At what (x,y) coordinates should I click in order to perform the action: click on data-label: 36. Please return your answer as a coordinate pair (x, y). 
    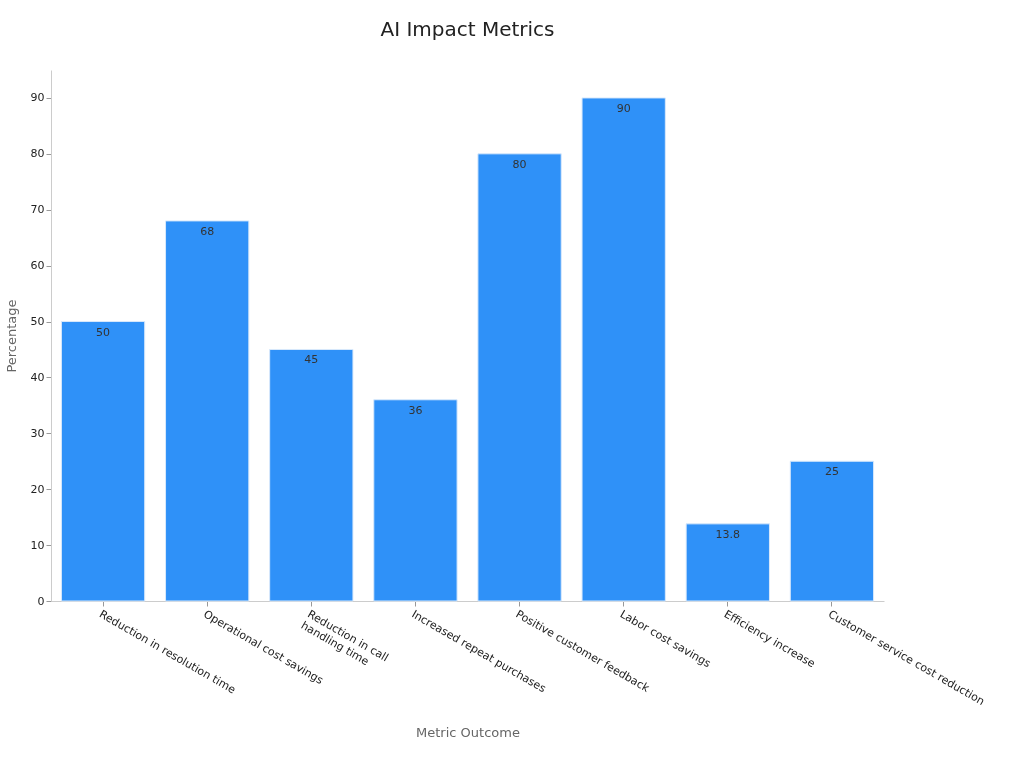
    Looking at the image, I should click on (415, 410).